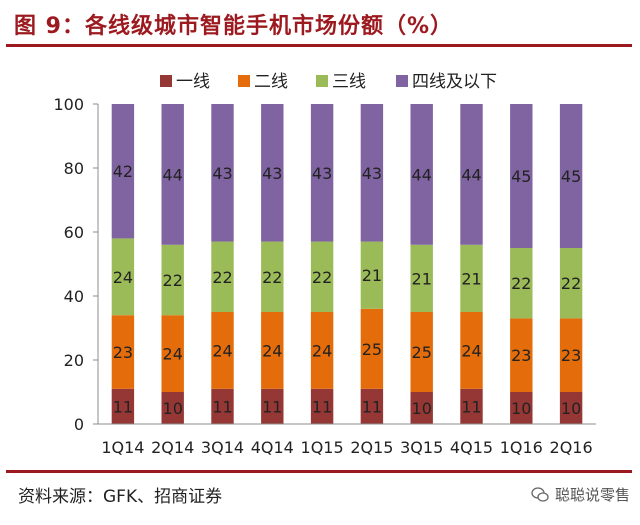 This screenshot has height=525, width=640. Describe the element at coordinates (521, 447) in the screenshot. I see `x-tick-label: 1Q16` at that location.